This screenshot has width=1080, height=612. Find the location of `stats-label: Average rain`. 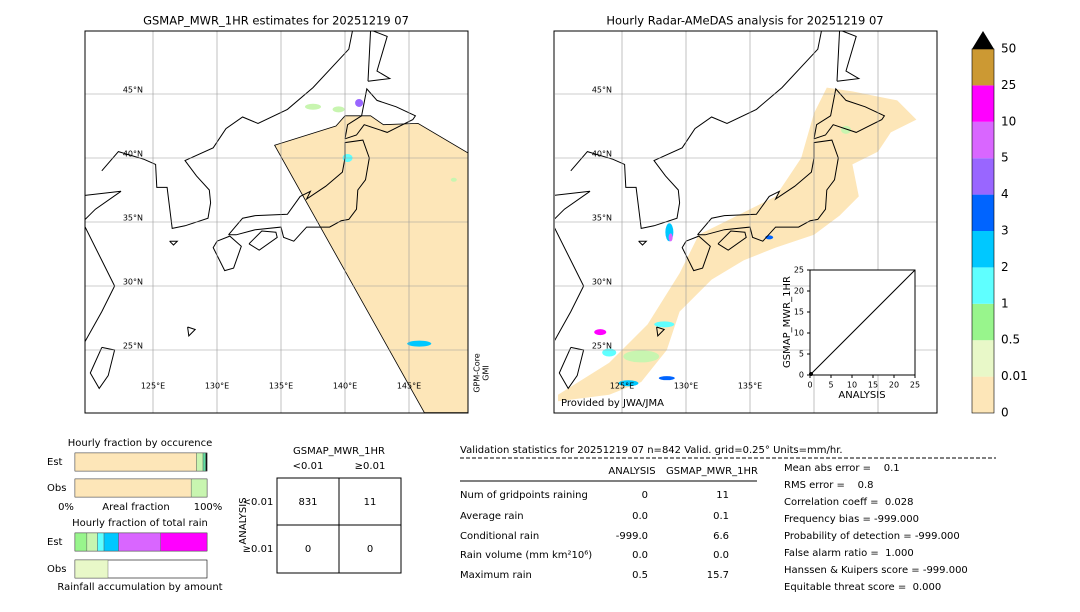

stats-label: Average rain is located at coordinates (492, 516).